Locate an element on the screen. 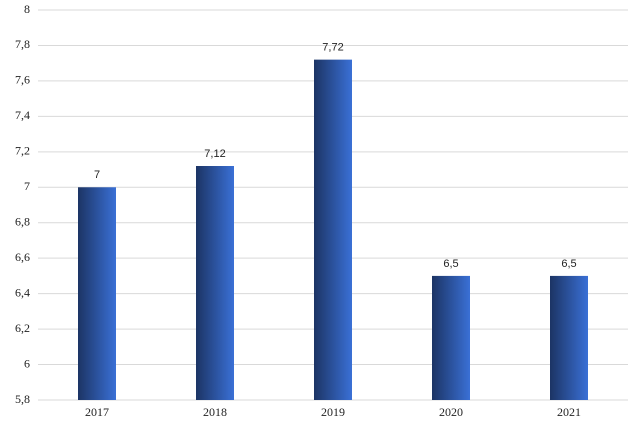  x-tick-label: 2021 is located at coordinates (569, 412).